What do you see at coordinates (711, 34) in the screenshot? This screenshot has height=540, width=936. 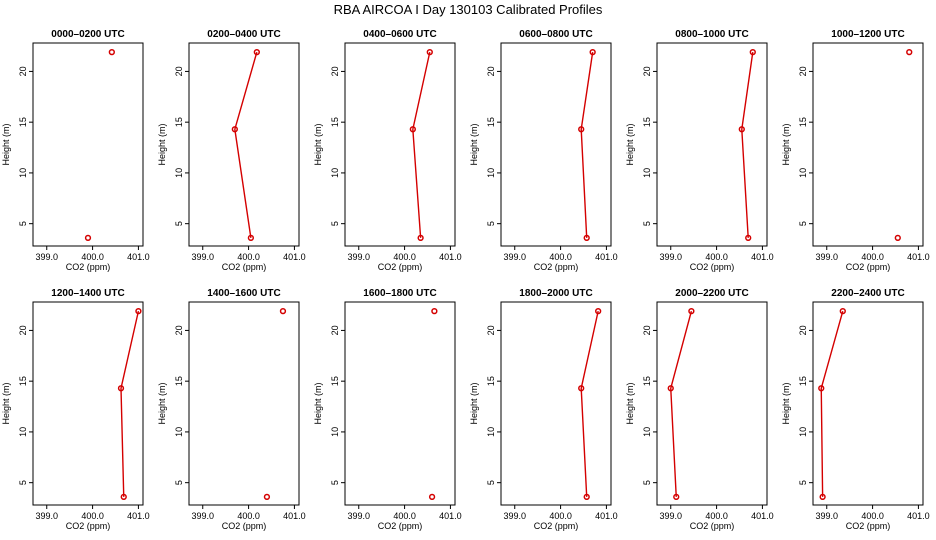 I see `panel-title: 0800–1000 UTC` at bounding box center [711, 34].